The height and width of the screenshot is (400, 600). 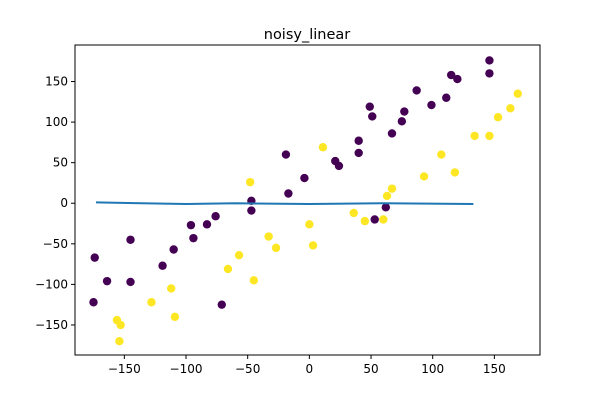 What do you see at coordinates (494, 369) in the screenshot?
I see `x-tick-label: 150` at bounding box center [494, 369].